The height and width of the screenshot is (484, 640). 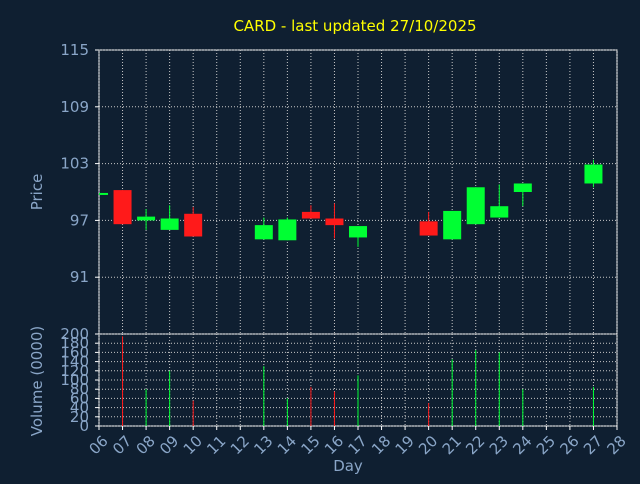 What do you see at coordinates (122, 445) in the screenshot?
I see `x-tick-label: 07` at bounding box center [122, 445].